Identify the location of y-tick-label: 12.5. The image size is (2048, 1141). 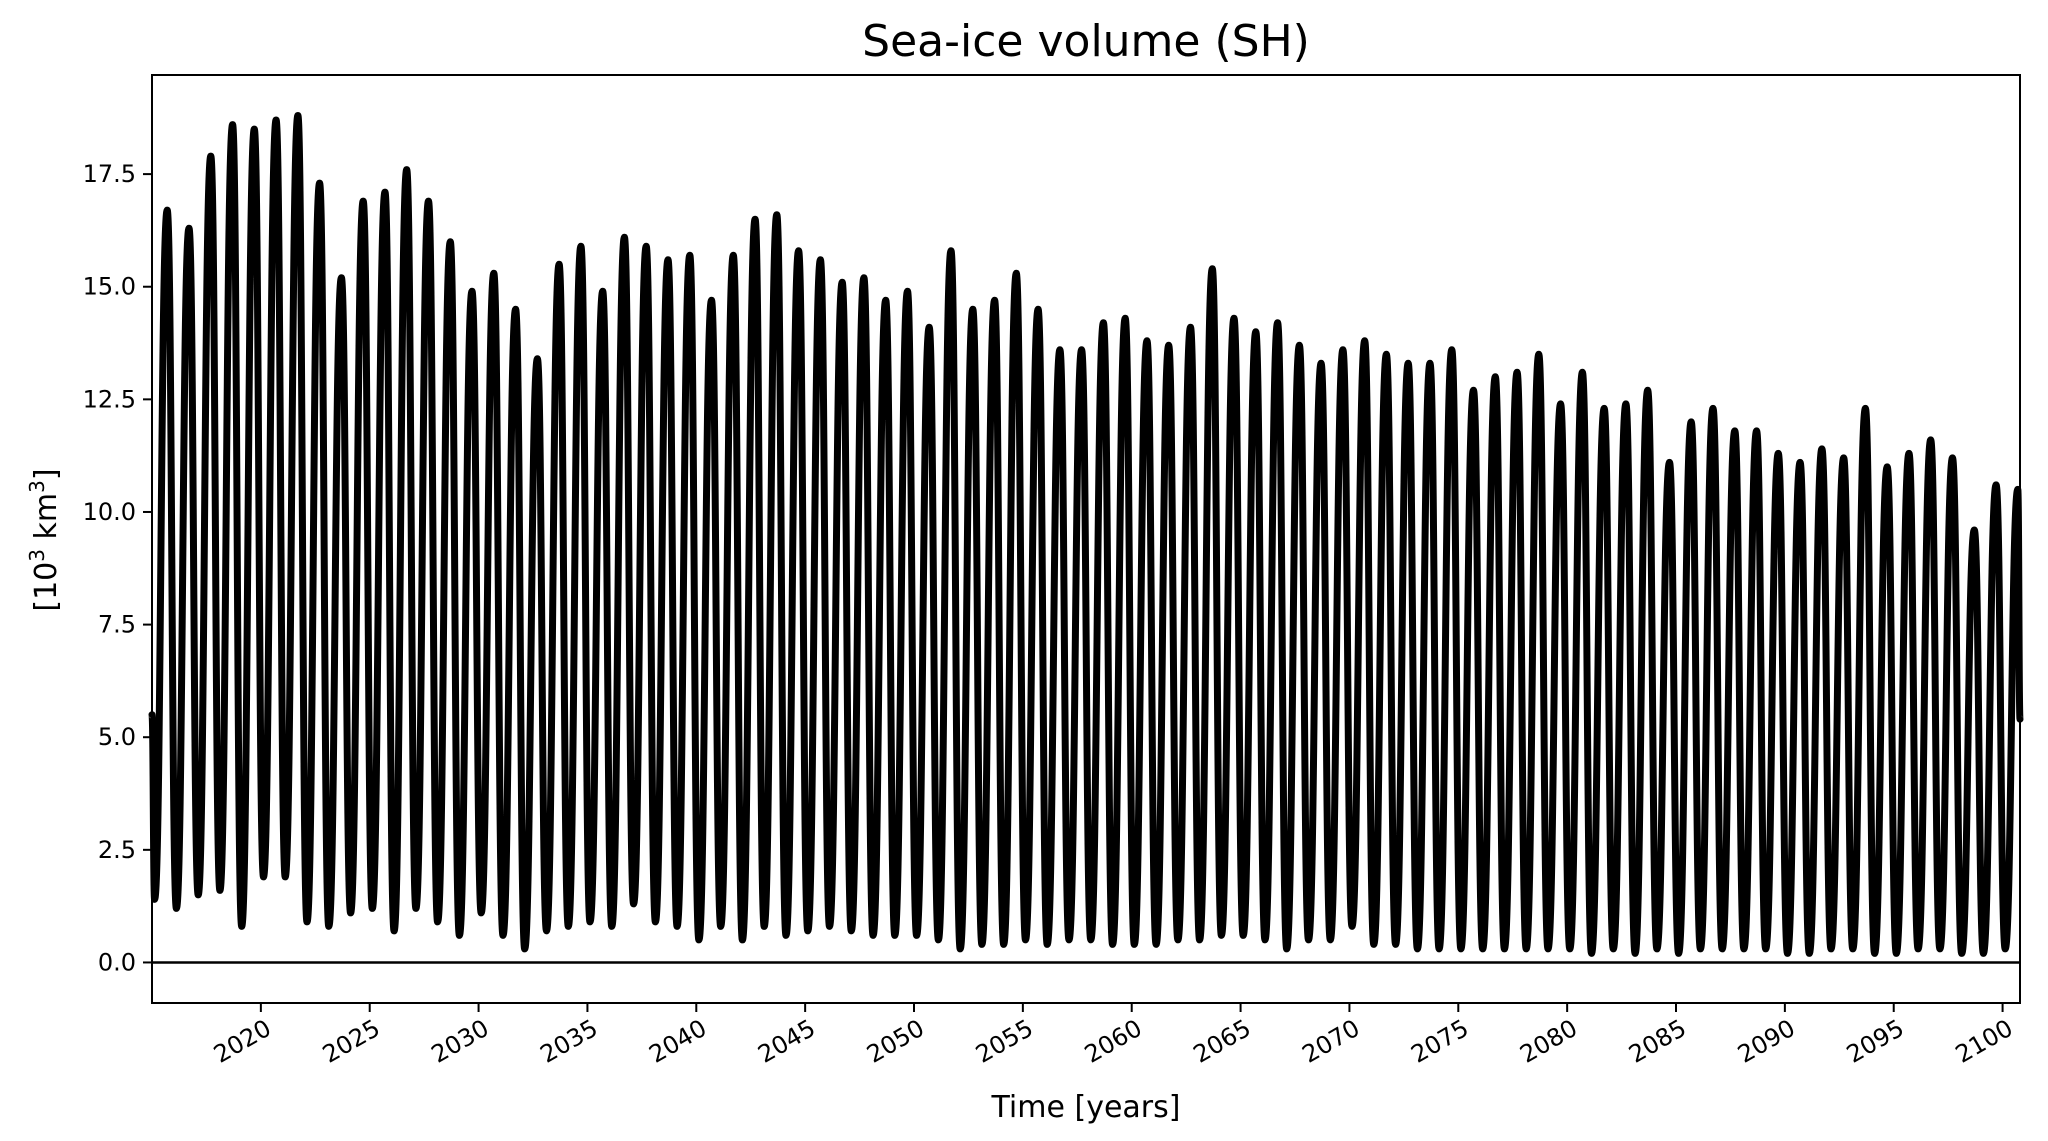
(109, 399).